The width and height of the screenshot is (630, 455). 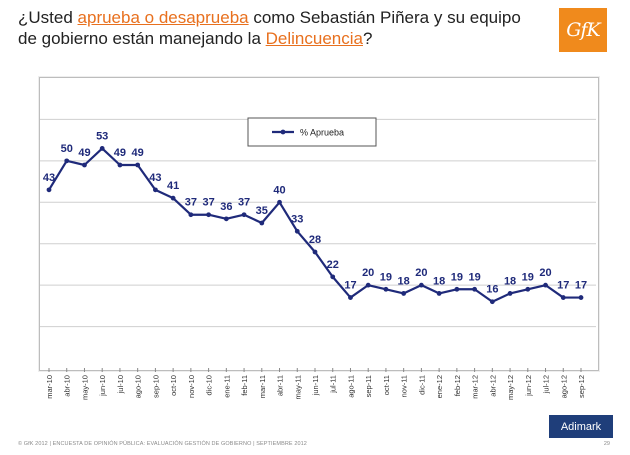 What do you see at coordinates (280, 385) in the screenshot?
I see `x-tick-label: abr-11` at bounding box center [280, 385].